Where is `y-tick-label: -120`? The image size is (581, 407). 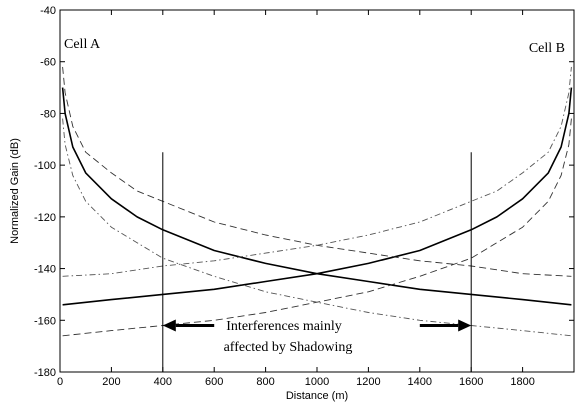 y-tick-label: -120 is located at coordinates (45, 218).